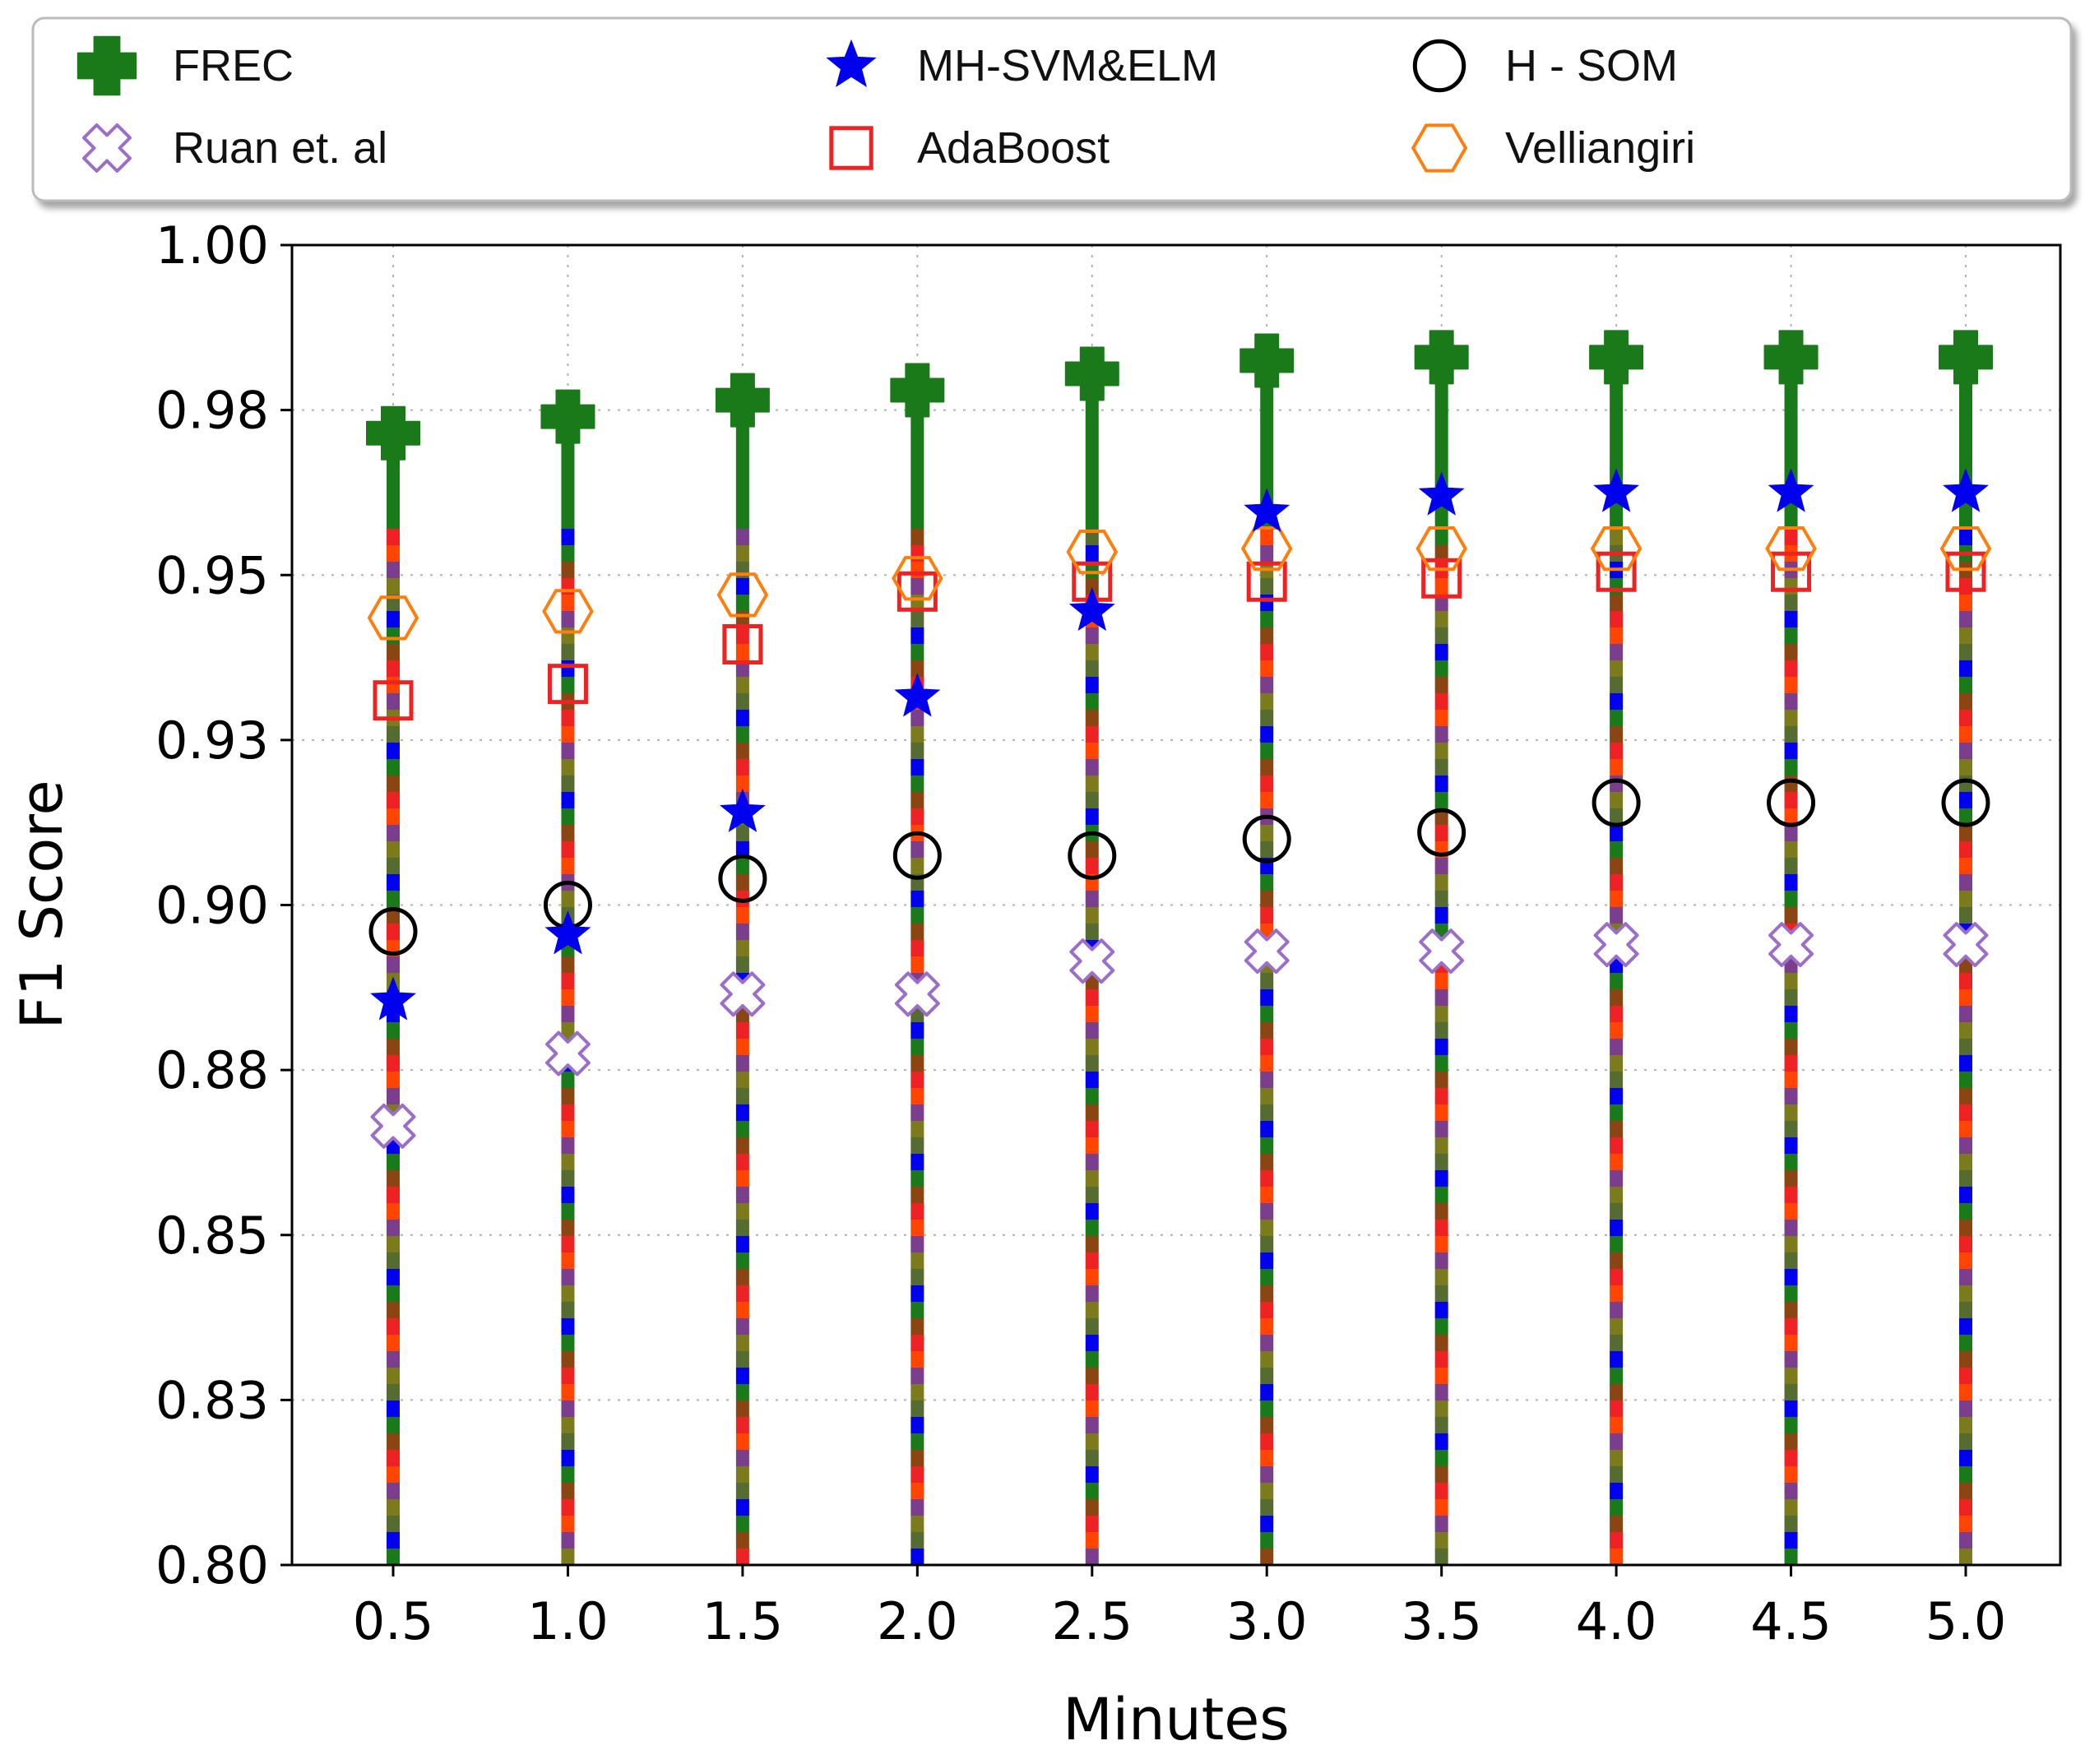 The height and width of the screenshot is (1764, 2085). I want to click on y-tick-label: 0.93, so click(212, 741).